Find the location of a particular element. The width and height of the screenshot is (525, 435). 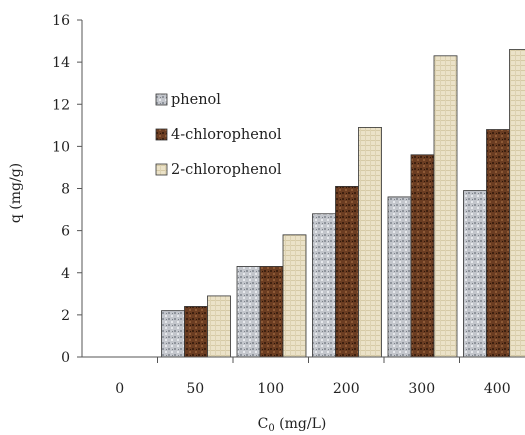

y-axis-ticks: 0 2 4 6 8 10 12 14 16 is located at coordinates (67, 189).